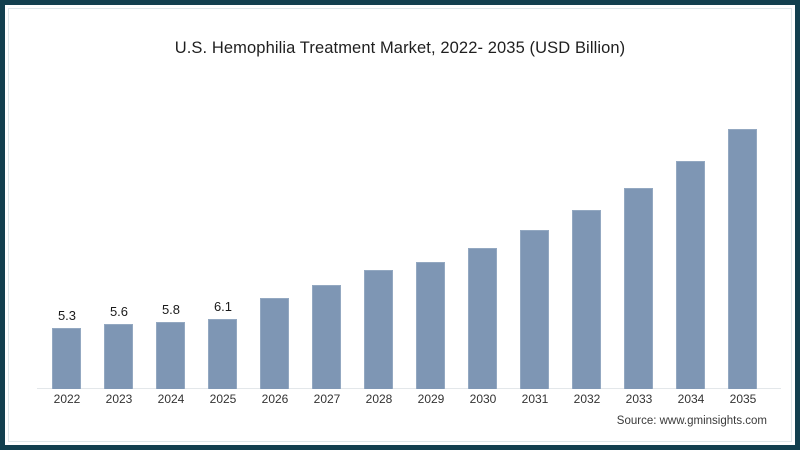 The width and height of the screenshot is (800, 450). Describe the element at coordinates (409, 388) in the screenshot. I see `axis-baseline` at that location.